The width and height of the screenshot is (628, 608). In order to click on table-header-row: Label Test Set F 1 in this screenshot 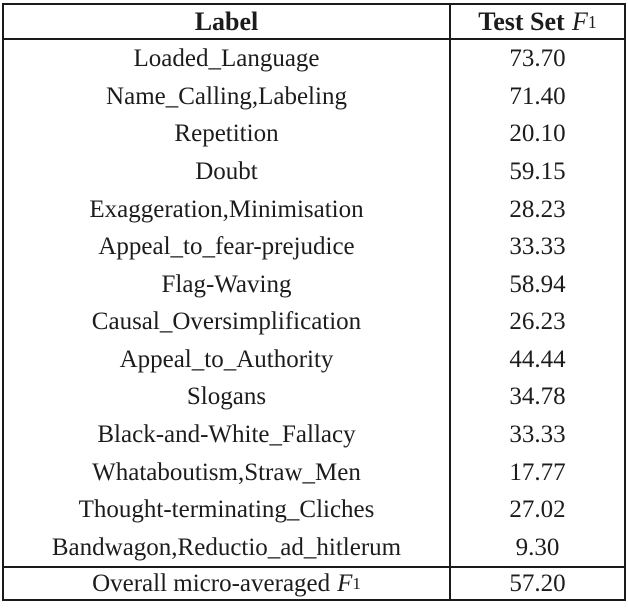, I will do `click(314, 22)`.